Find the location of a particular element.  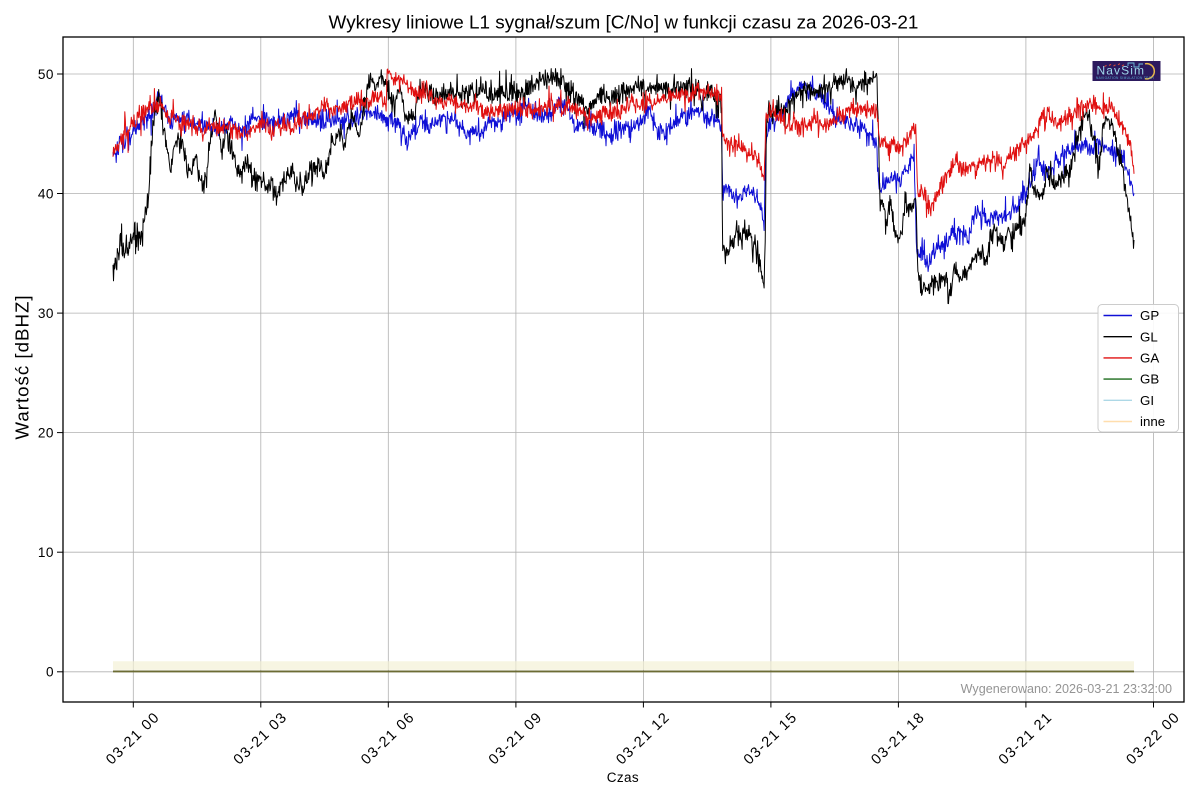

svg-text: Czas is located at coordinates (623, 777).